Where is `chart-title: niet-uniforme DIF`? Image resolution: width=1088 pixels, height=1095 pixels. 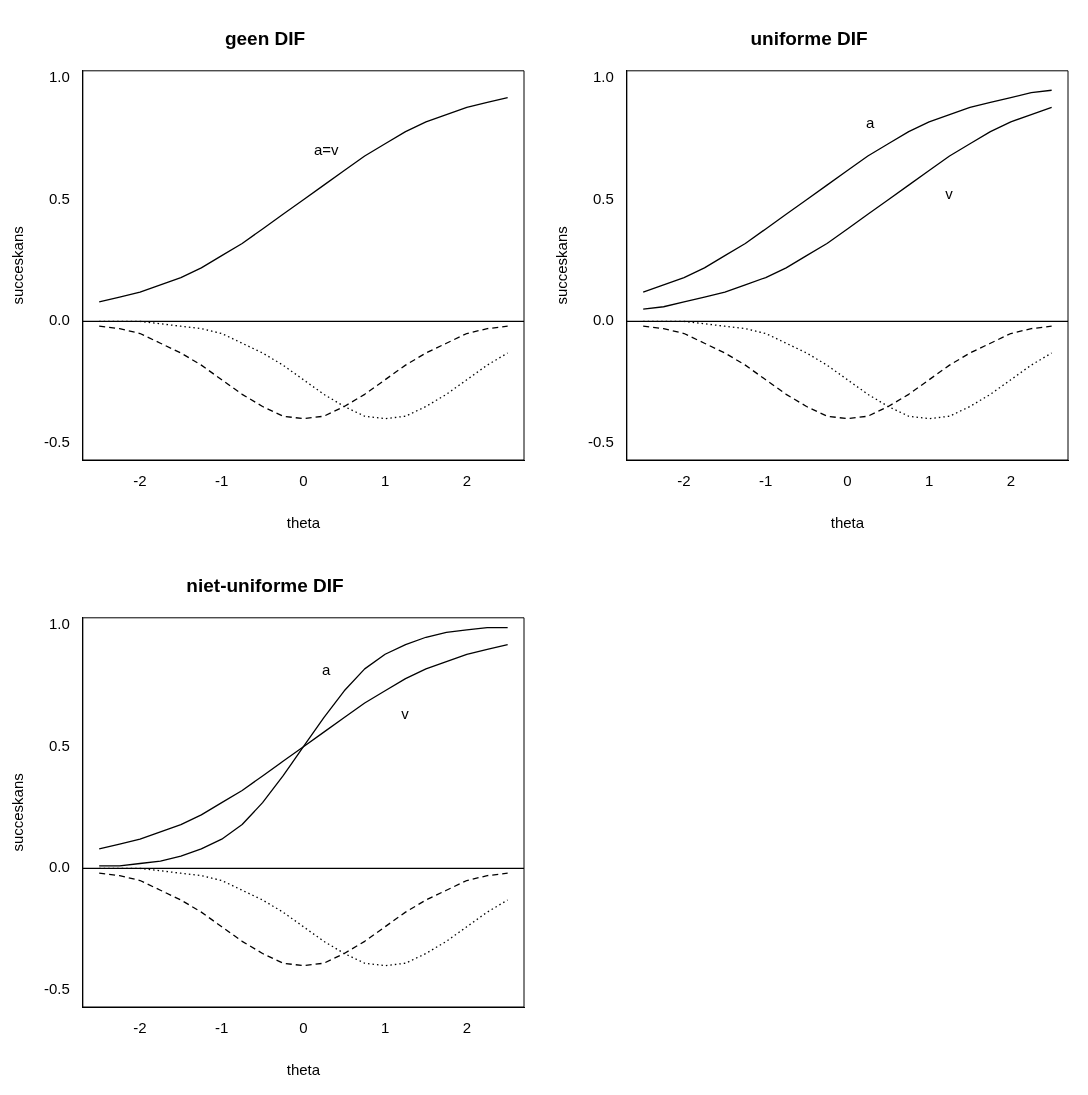 chart-title: niet-uniforme DIF is located at coordinates (265, 585).